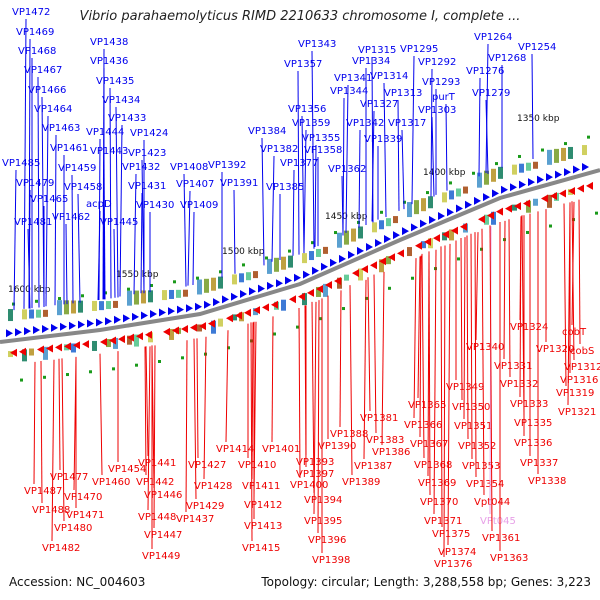 The width and height of the screenshot is (600, 600). Describe the element at coordinates (485, 347) in the screenshot. I see `gene-label: VP1340` at that location.